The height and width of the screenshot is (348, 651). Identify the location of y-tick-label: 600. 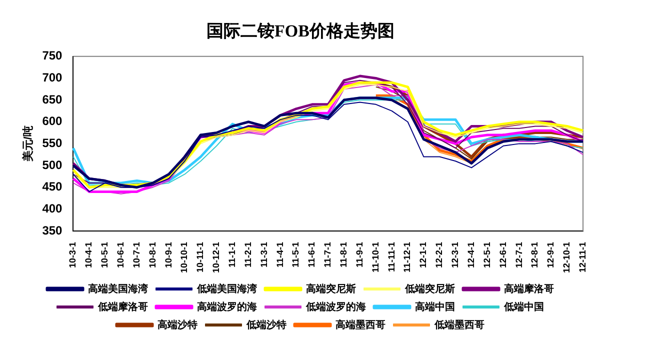
(52, 121).